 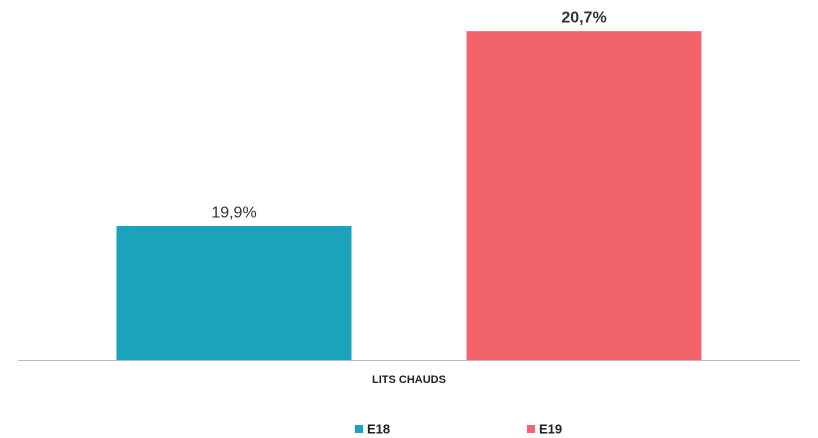 What do you see at coordinates (234, 293) in the screenshot?
I see `bar` at bounding box center [234, 293].